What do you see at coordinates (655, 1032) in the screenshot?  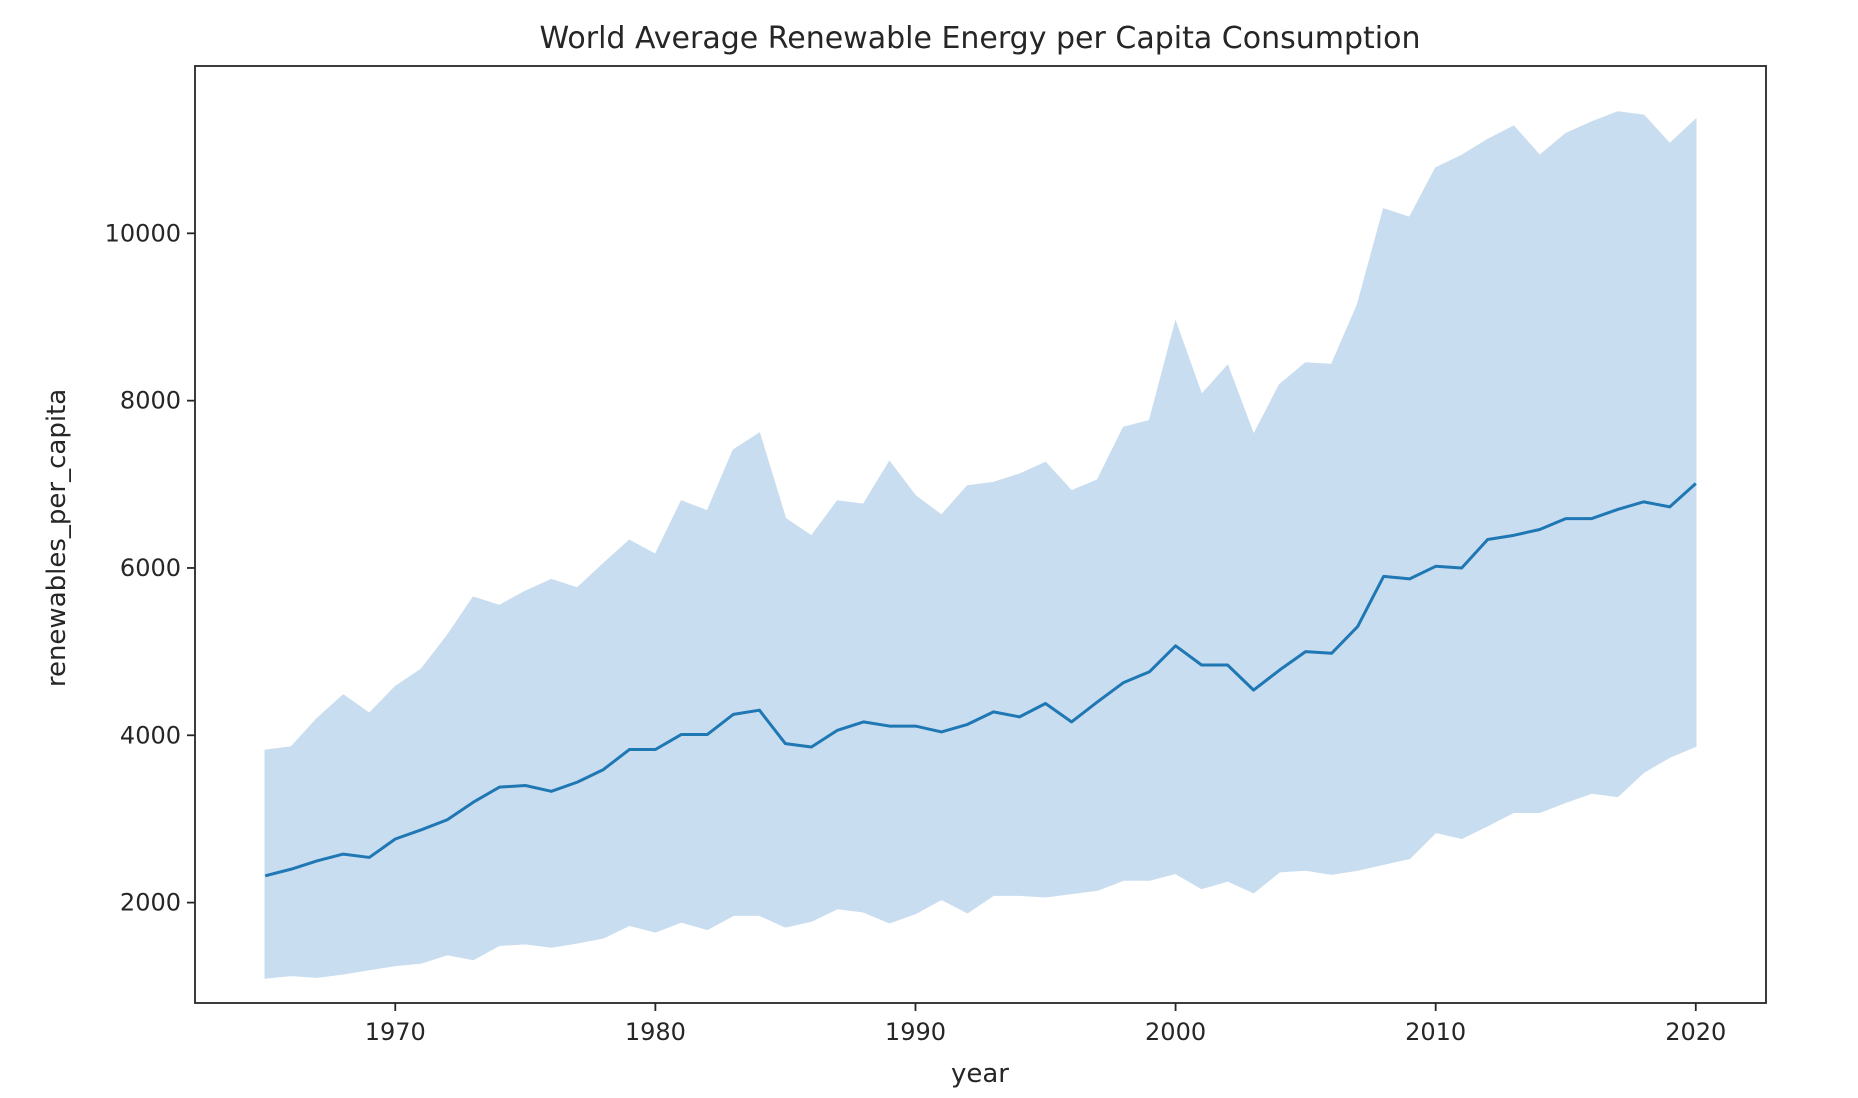 I see `x-tick-label: 1980` at bounding box center [655, 1032].